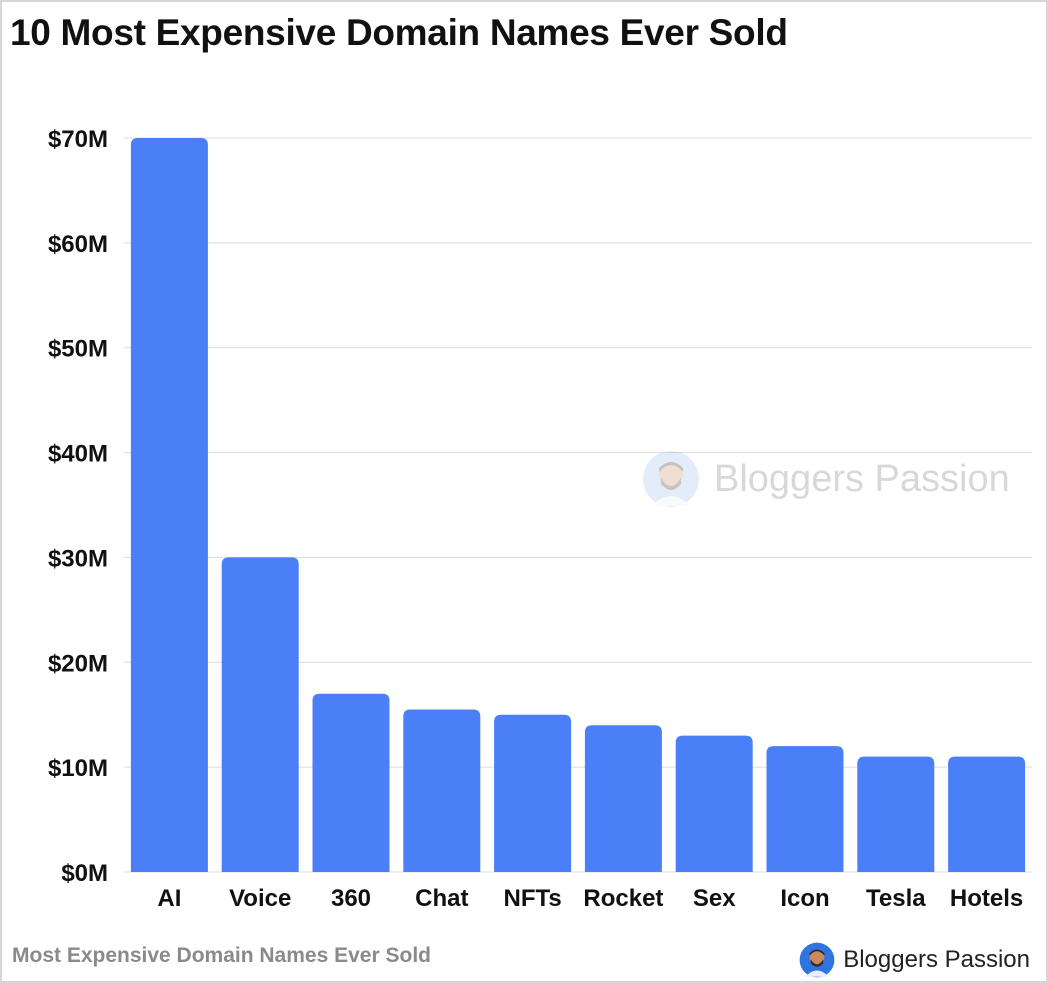 This screenshot has height=983, width=1048. I want to click on y-tick-label: $0M, so click(84, 873).